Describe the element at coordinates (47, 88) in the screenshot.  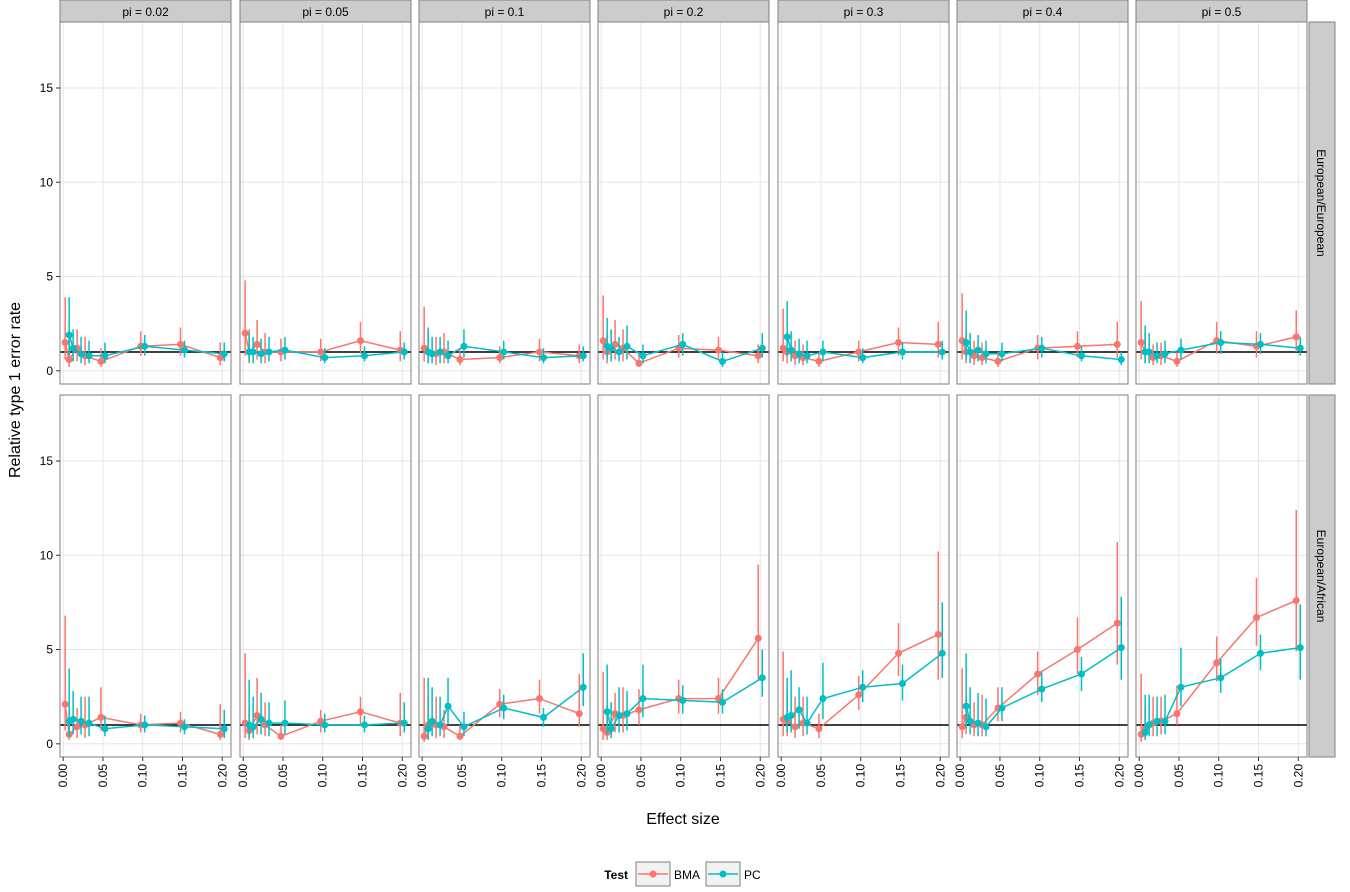
I see `y-tick-label: 15` at that location.